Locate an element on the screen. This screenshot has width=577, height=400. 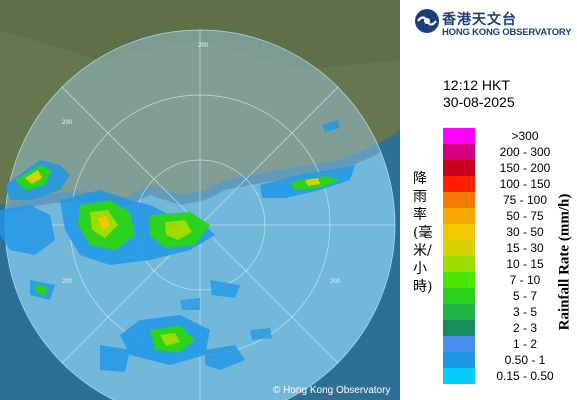
legend-item: 75 - 100 is located at coordinates (508, 200).